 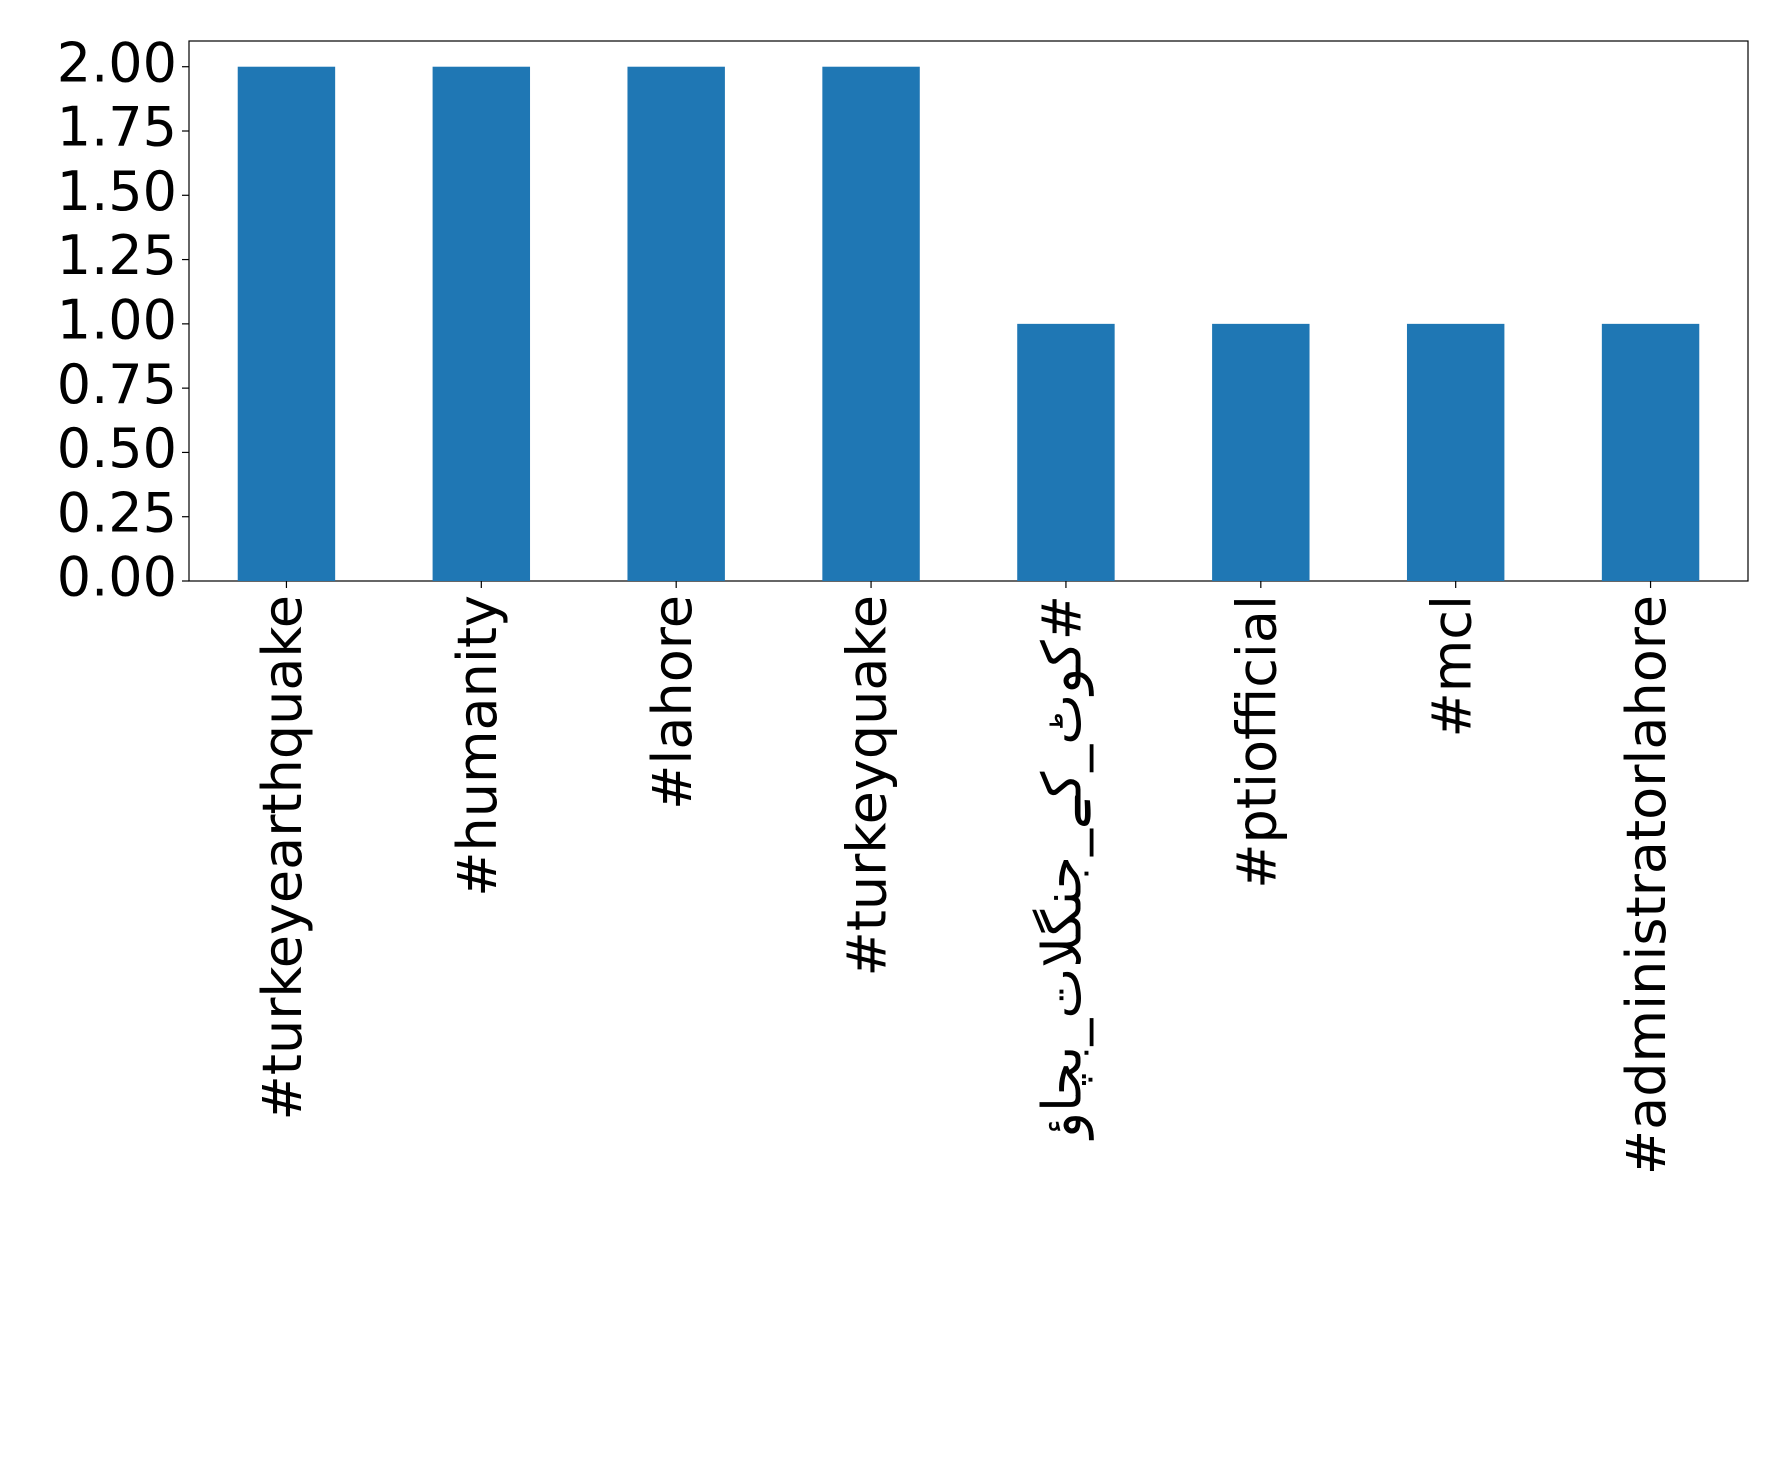 I want to click on x-tick-label: #turkeyquake, so click(x=867, y=786).